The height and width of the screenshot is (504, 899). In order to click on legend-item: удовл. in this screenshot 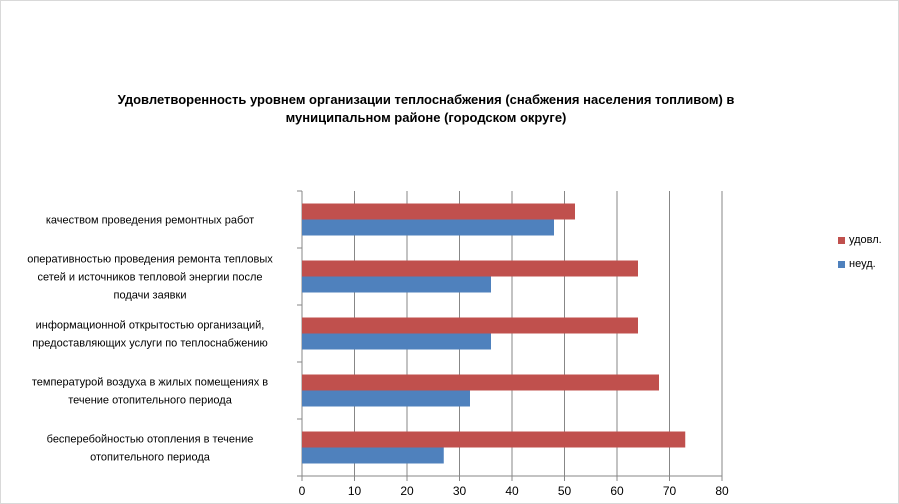, I will do `click(860, 240)`.